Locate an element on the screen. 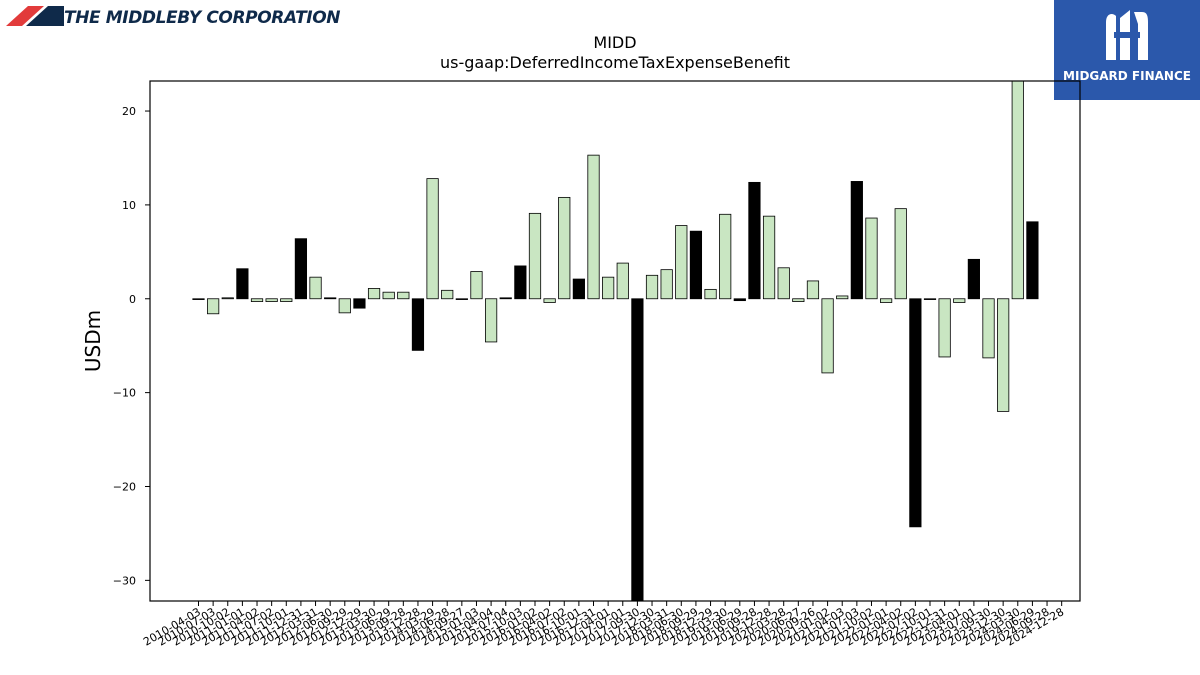 This screenshot has width=1200, height=675. y-tick-label: 20 is located at coordinates (129, 111).